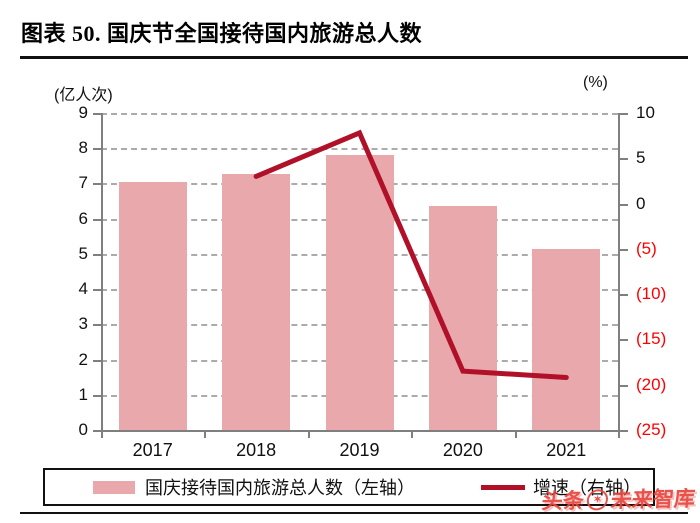  What do you see at coordinates (651, 339) in the screenshot?
I see `right-axis-label--15: (15)` at bounding box center [651, 339].